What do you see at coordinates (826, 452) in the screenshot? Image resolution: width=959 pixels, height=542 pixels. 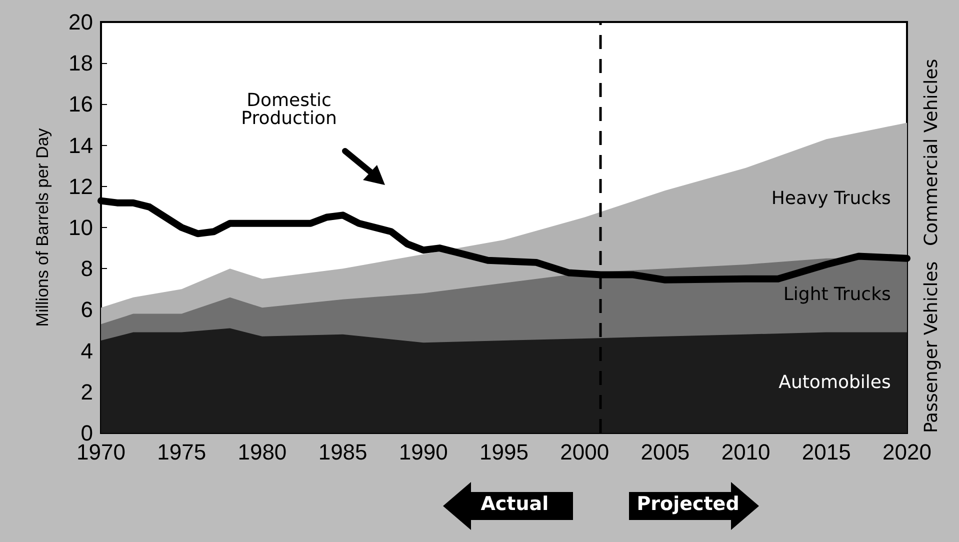 I see `x-tick-label: 2015` at bounding box center [826, 452].